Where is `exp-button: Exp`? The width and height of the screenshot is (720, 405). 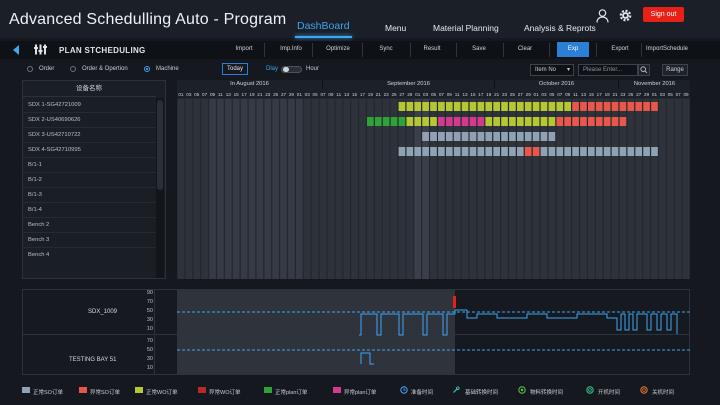
exp-button: Exp is located at coordinates (573, 49).